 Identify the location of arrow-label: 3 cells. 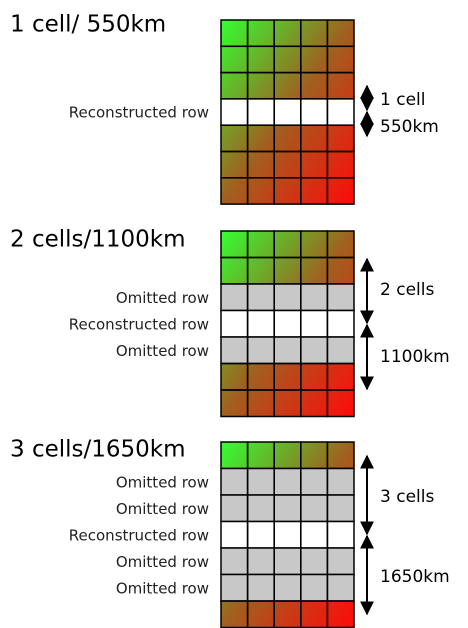
(407, 497).